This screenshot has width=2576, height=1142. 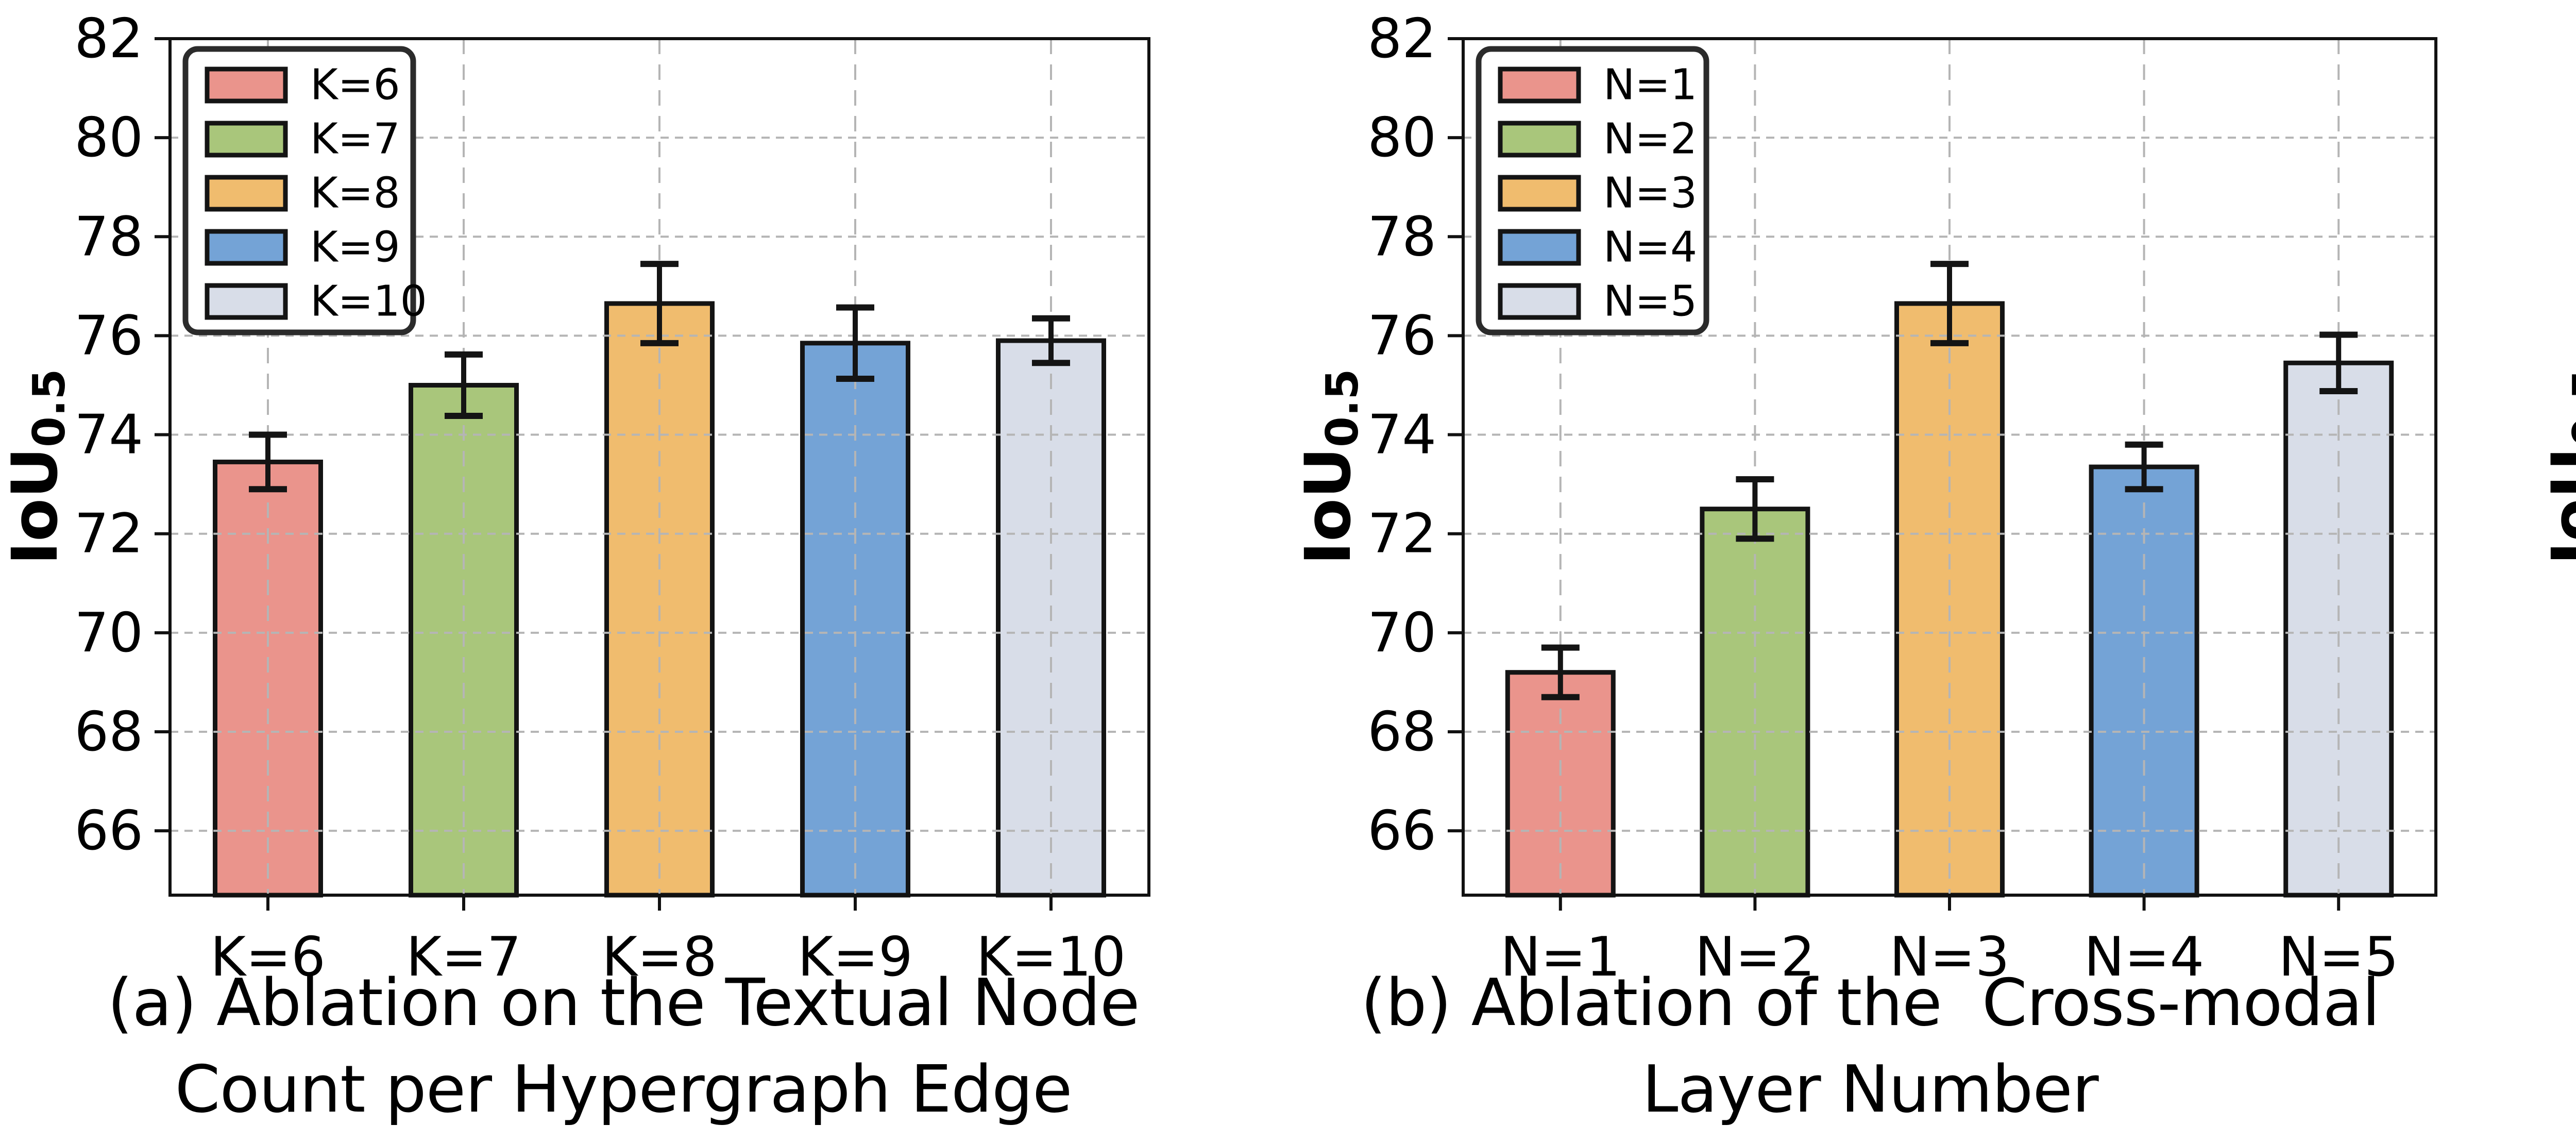 I want to click on legend: N=1 N=2 N=3 N=4 N=5, so click(x=1593, y=191).